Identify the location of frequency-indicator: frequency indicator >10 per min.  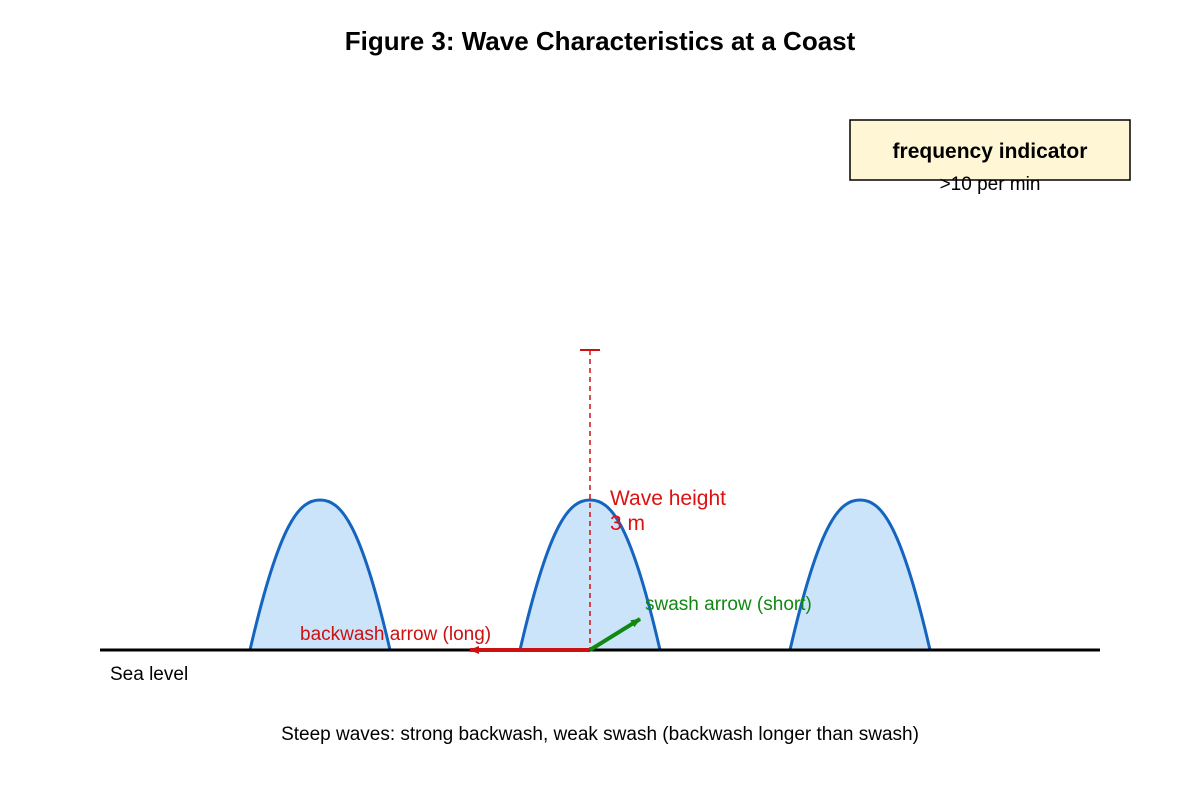
(990, 157).